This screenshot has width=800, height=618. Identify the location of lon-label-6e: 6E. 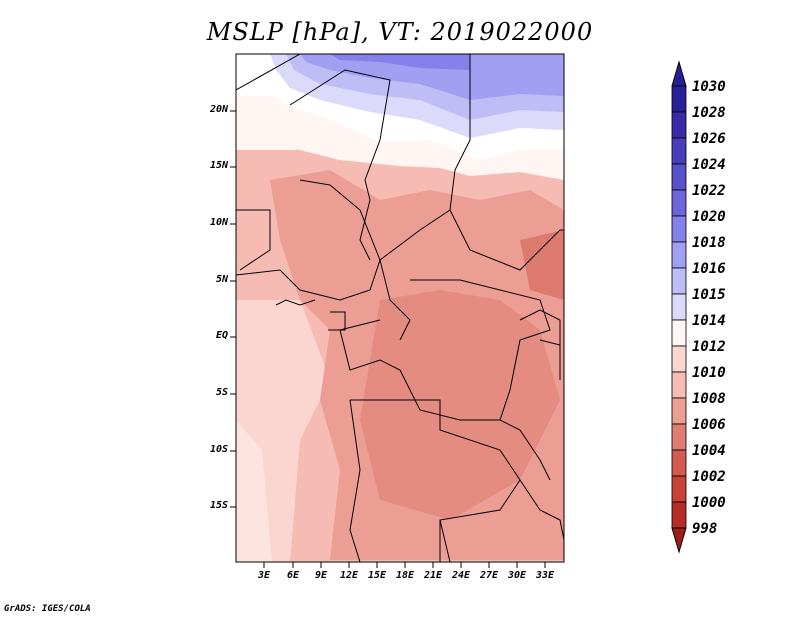
(293, 575).